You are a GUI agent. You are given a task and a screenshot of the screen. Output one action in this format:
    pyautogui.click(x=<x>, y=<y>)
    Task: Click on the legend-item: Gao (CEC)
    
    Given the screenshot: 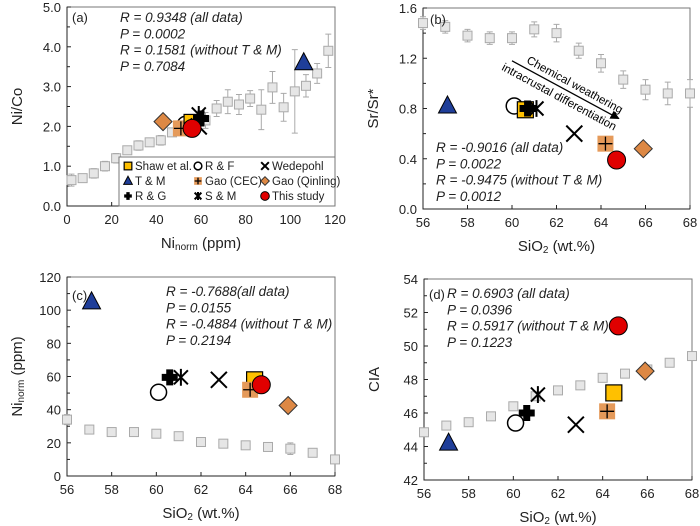 What is the action you would take?
    pyautogui.click(x=228, y=182)
    